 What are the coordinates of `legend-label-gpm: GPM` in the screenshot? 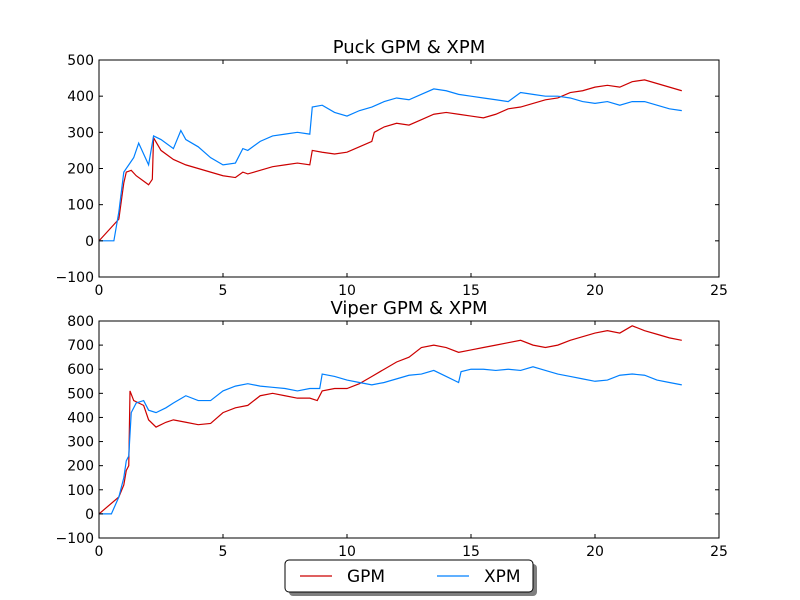 It's located at (366, 577).